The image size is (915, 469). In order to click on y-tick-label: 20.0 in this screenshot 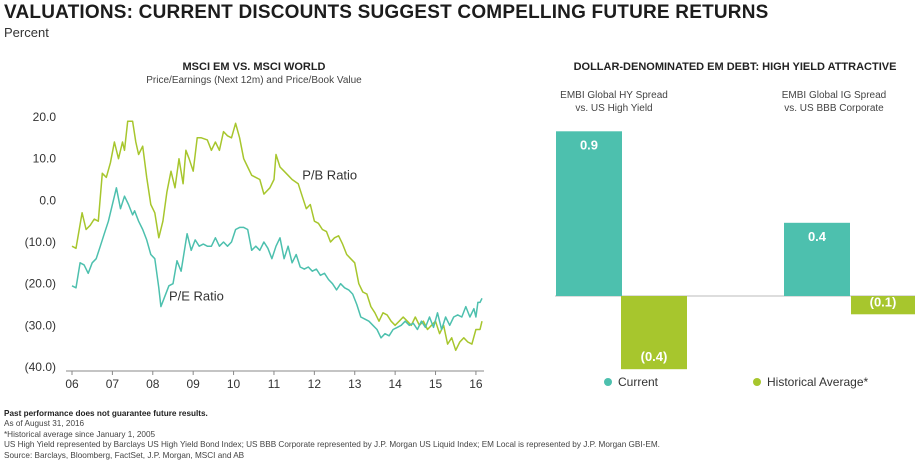, I will do `click(45, 117)`.